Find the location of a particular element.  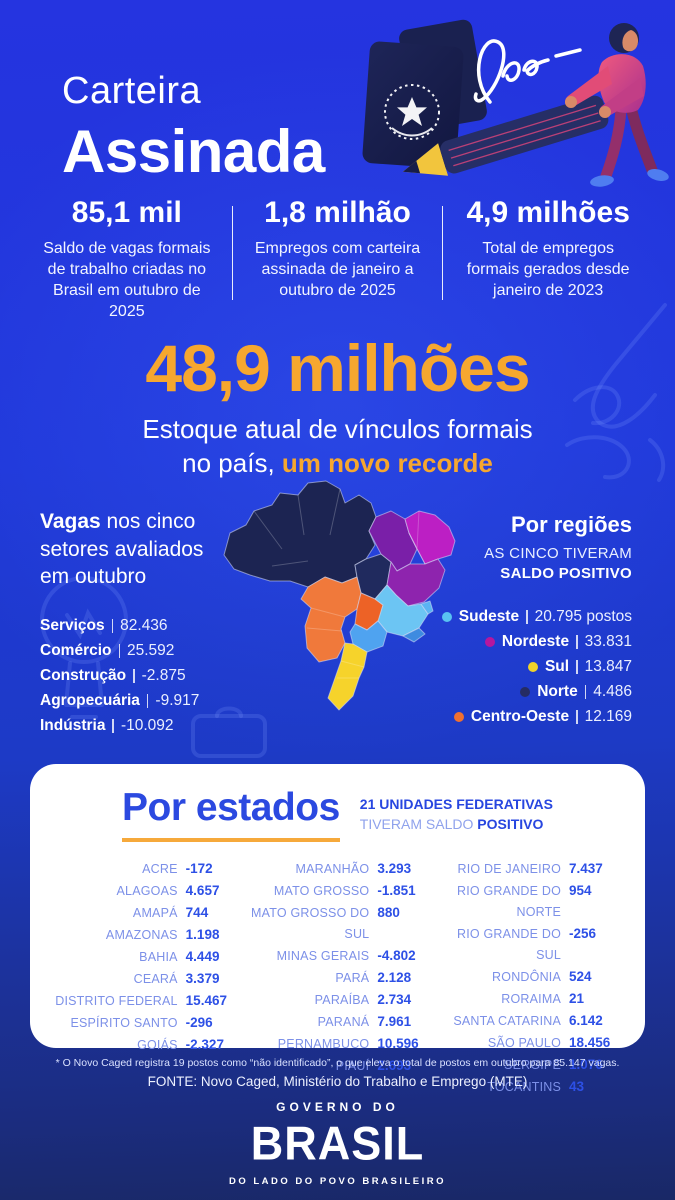

sector-name: Serviços is located at coordinates (72, 626).